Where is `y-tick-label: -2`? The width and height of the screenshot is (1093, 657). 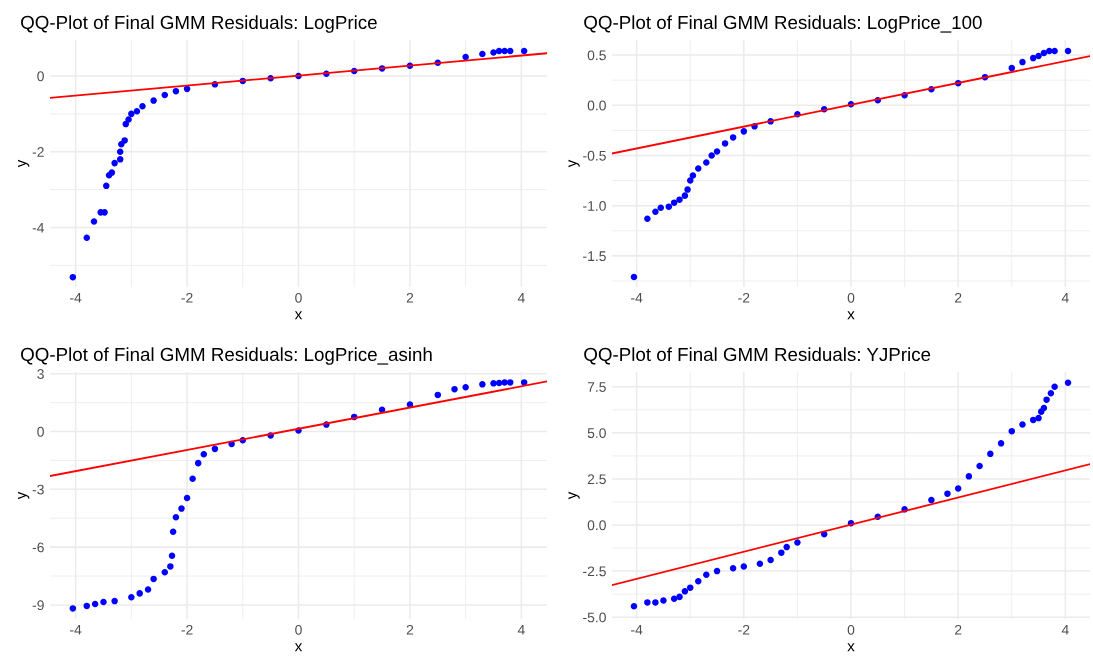
y-tick-label: -2 is located at coordinates (38, 152).